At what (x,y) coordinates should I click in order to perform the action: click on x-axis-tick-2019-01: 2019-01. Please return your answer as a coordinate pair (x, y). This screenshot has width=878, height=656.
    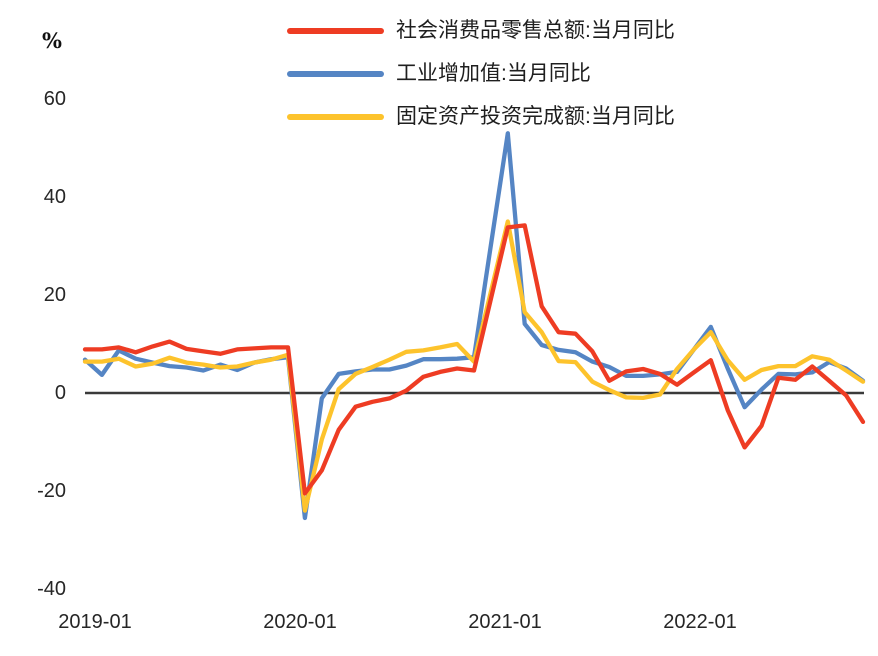
    Looking at the image, I should click on (95, 622).